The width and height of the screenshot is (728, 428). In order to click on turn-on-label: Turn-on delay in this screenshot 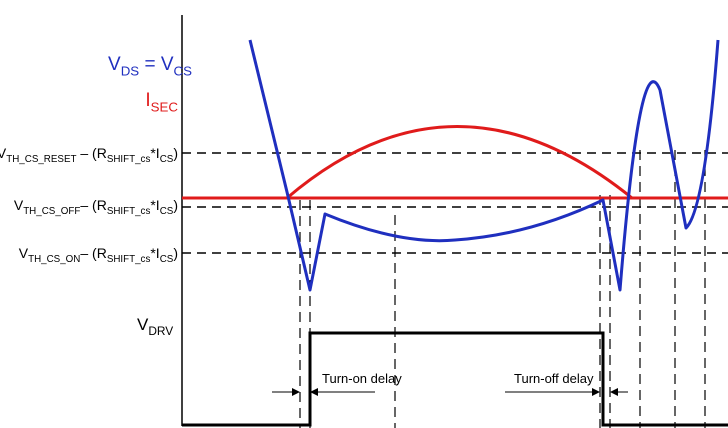, I will do `click(362, 378)`.